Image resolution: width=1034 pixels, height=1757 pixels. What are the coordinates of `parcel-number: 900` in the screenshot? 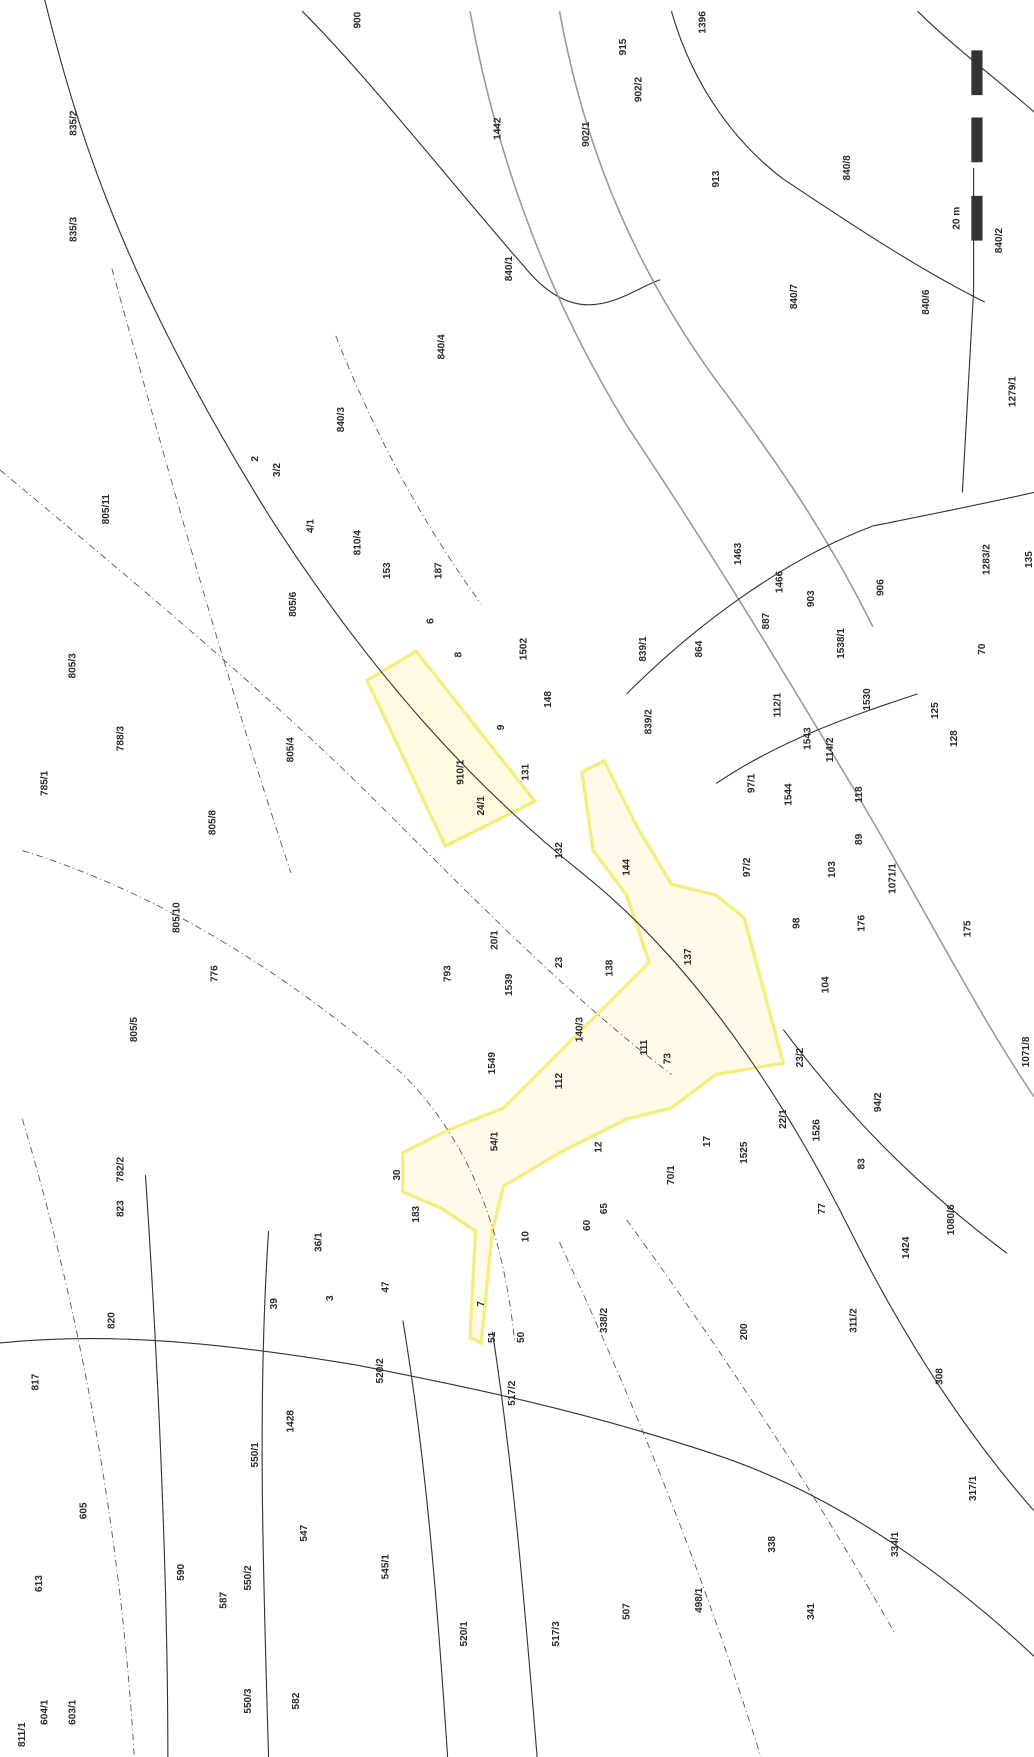 It's located at (358, 19).